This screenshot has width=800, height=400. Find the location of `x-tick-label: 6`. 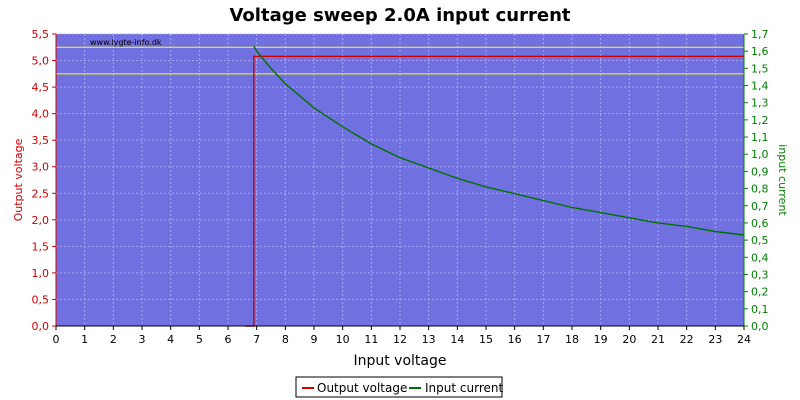

x-tick-label: 6 is located at coordinates (228, 339).